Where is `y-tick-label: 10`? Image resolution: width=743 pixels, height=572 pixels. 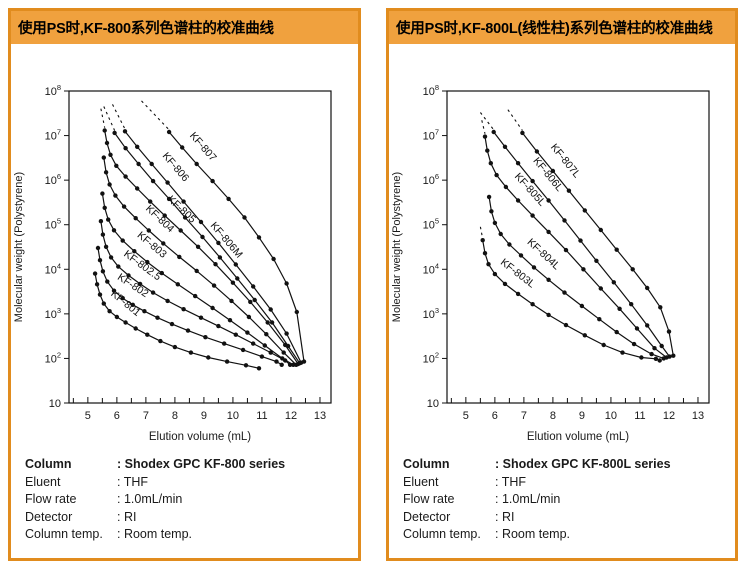 y-tick-label: 10 is located at coordinates (55, 404).